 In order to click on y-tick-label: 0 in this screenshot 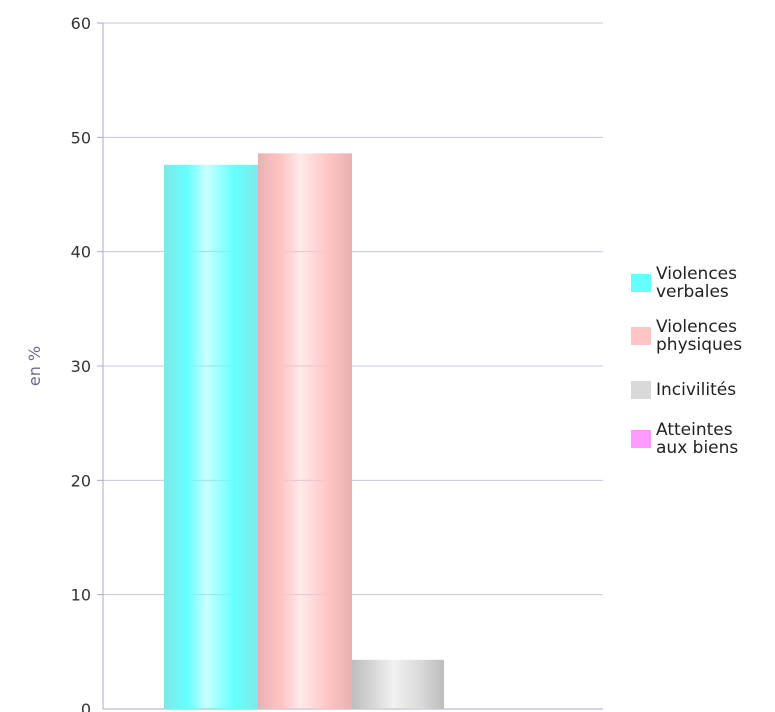, I will do `click(86, 706)`.